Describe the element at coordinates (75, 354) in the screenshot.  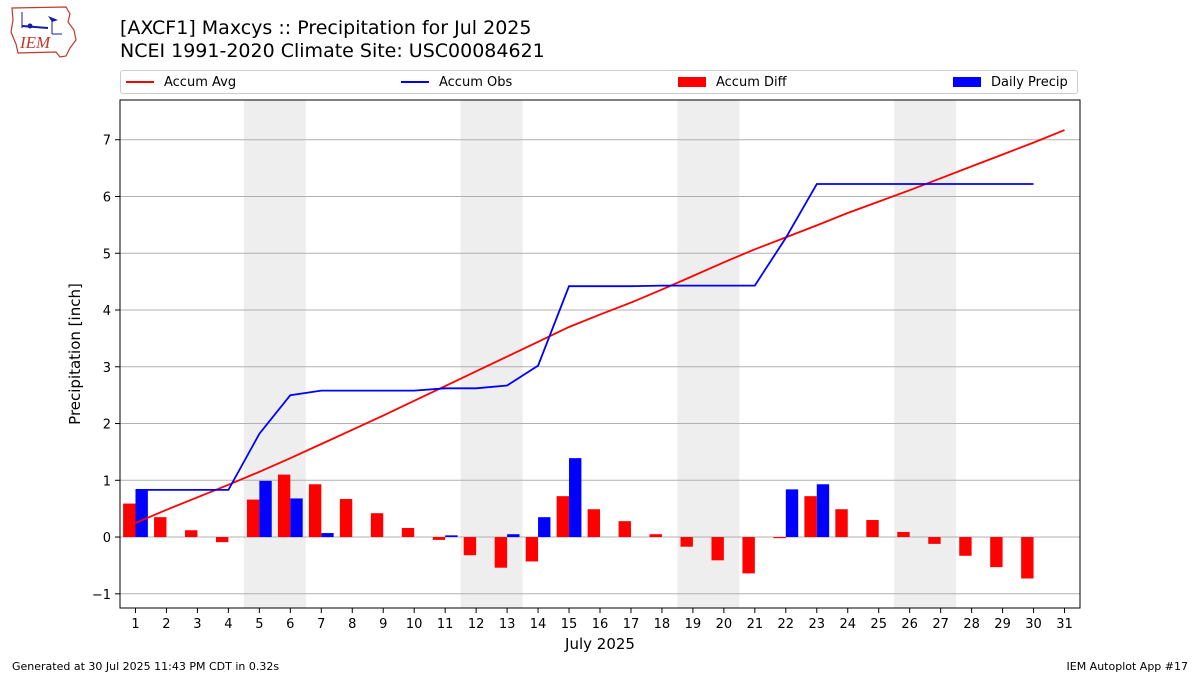
I see `y-axis-label: Precipitation [inch]` at that location.